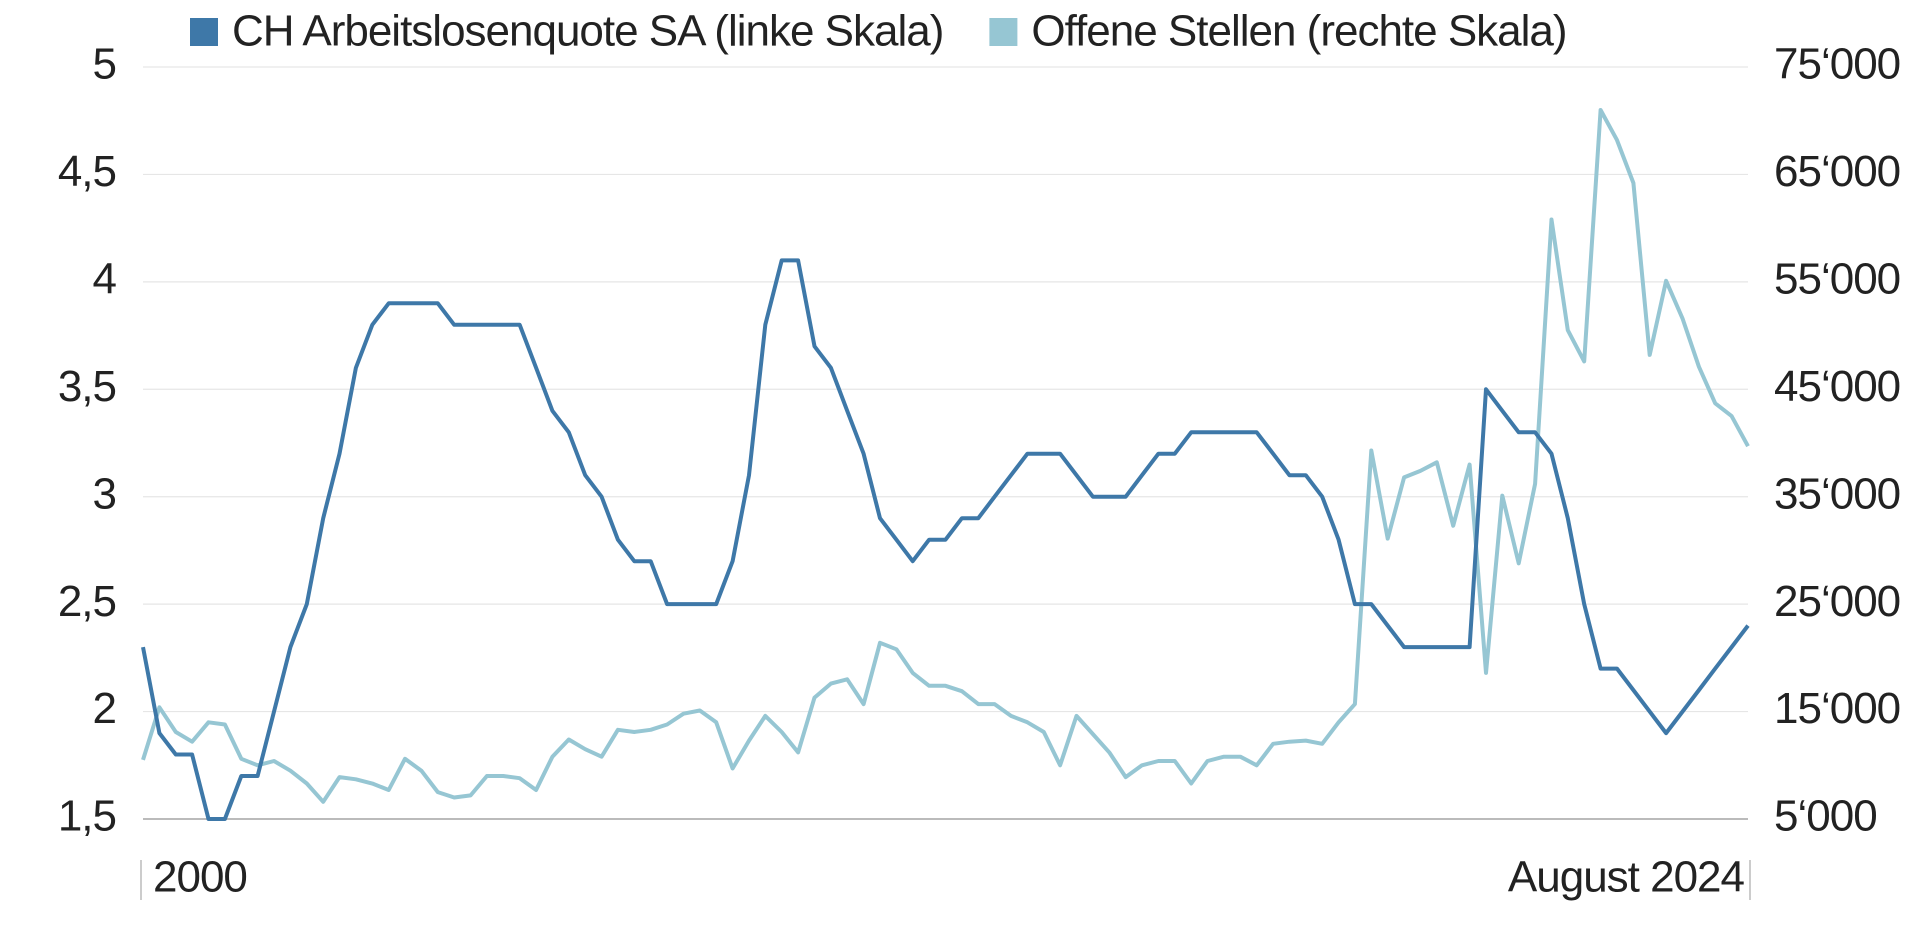 Image resolution: width=1920 pixels, height=929 pixels. Describe the element at coordinates (87, 171) in the screenshot. I see `y-tick-label: 4,5` at that location.